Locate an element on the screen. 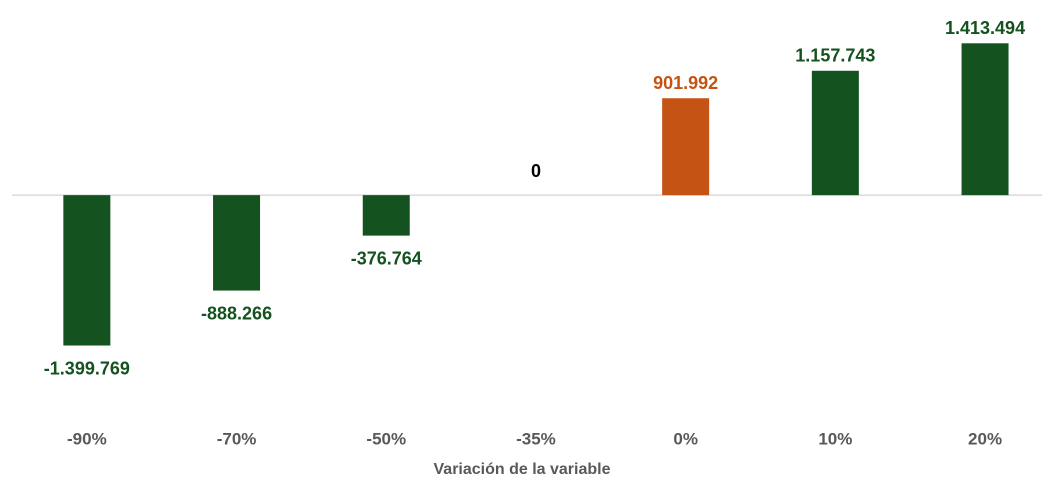 The height and width of the screenshot is (482, 1053). x-axis-label: Variación de la variable is located at coordinates (522, 469).